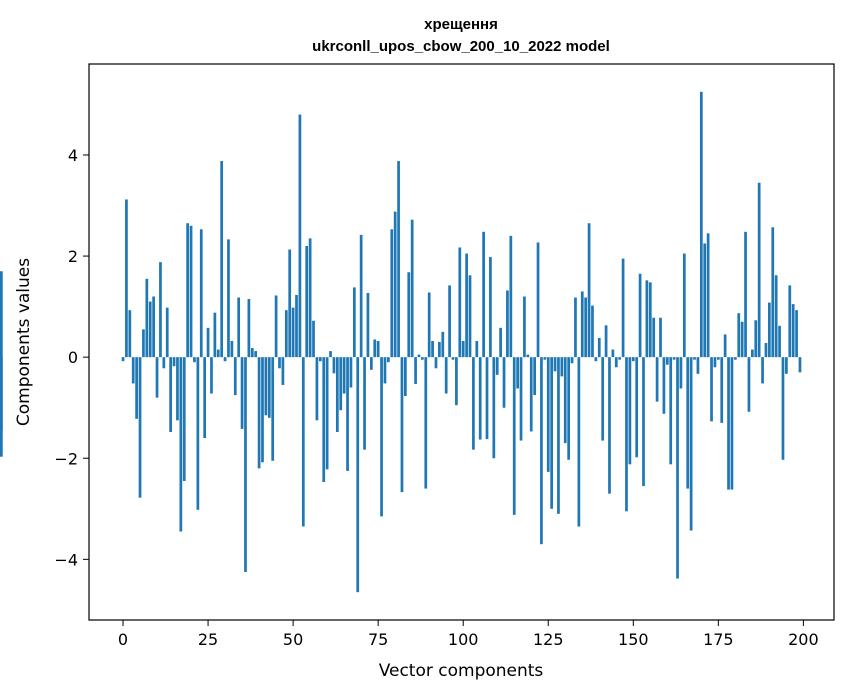 The height and width of the screenshot is (696, 847). Describe the element at coordinates (1, 407) in the screenshot. I see `bar-undefined` at that location.